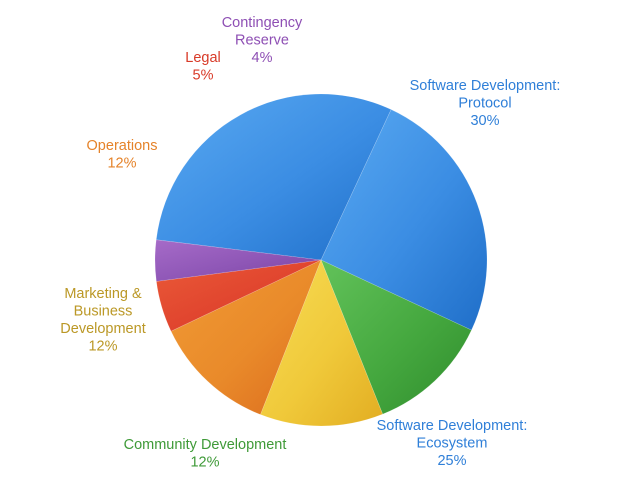  I want to click on slice-percent-label: 30%, so click(484, 121).